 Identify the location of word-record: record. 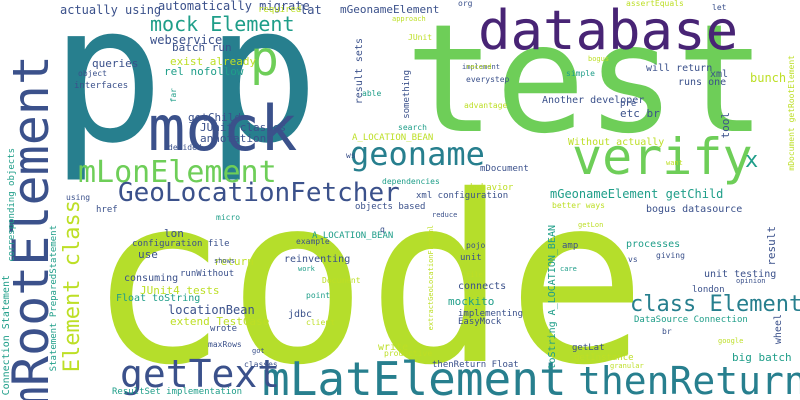
(479, 67).